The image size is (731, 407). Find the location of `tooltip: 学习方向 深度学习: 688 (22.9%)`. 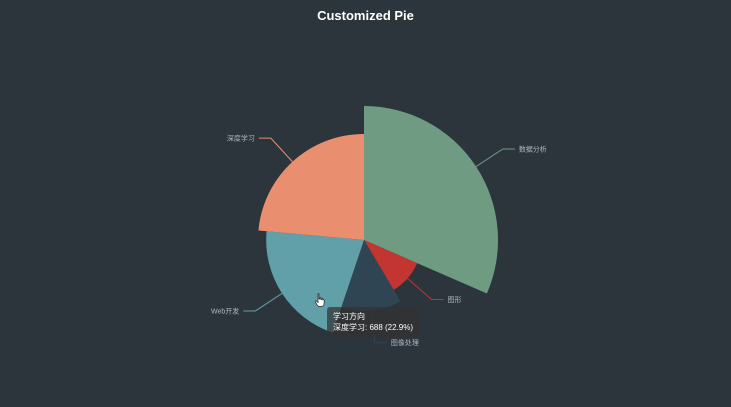

tooltip: 学习方向 深度学习: 688 (22.9%) is located at coordinates (373, 322).